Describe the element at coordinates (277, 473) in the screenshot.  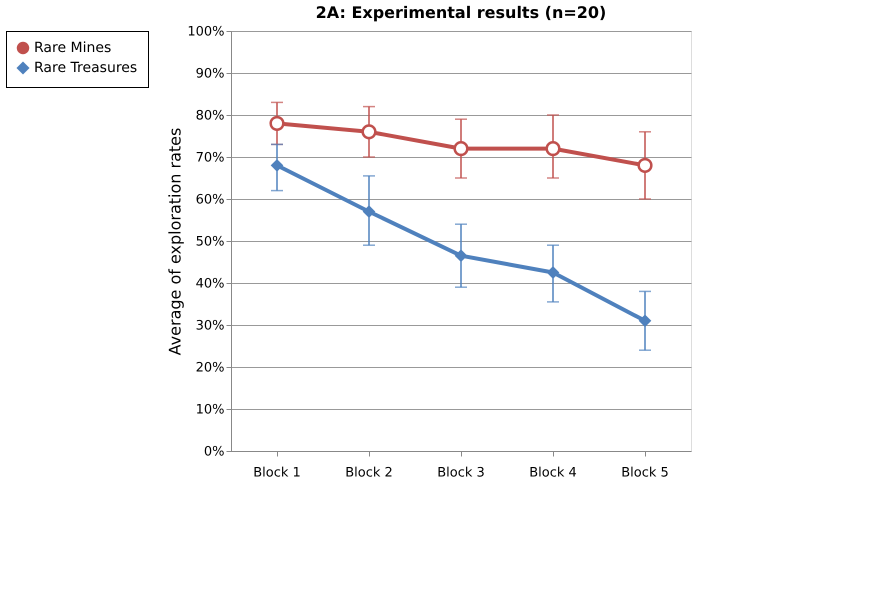
I see `x-tick-label: Block 1` at that location.